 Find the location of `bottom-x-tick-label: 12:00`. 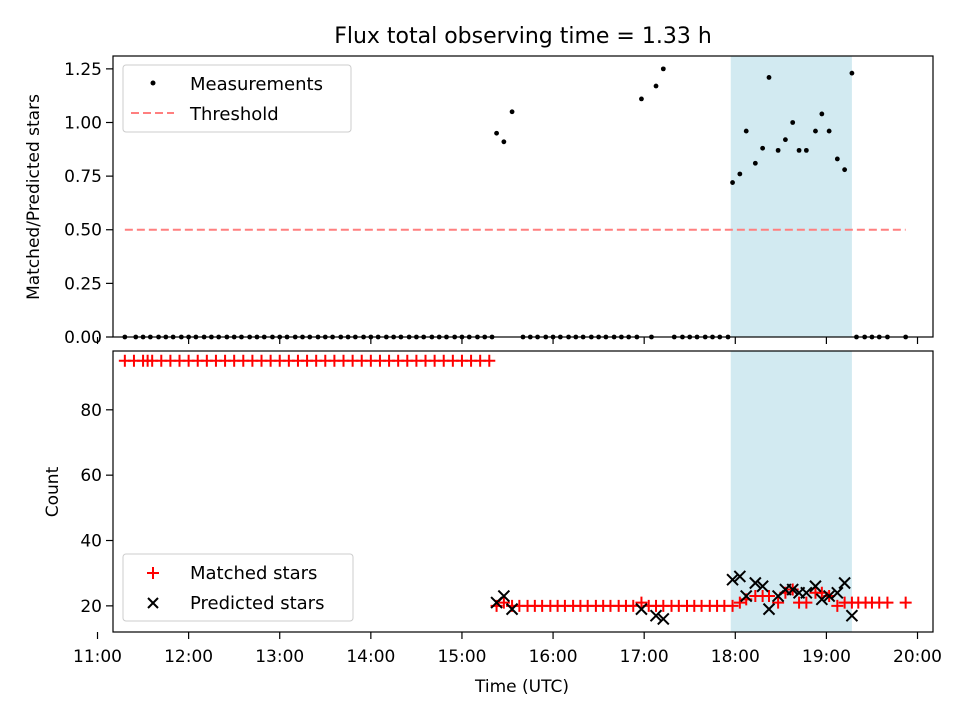

bottom-x-tick-label: 12:00 is located at coordinates (188, 657).